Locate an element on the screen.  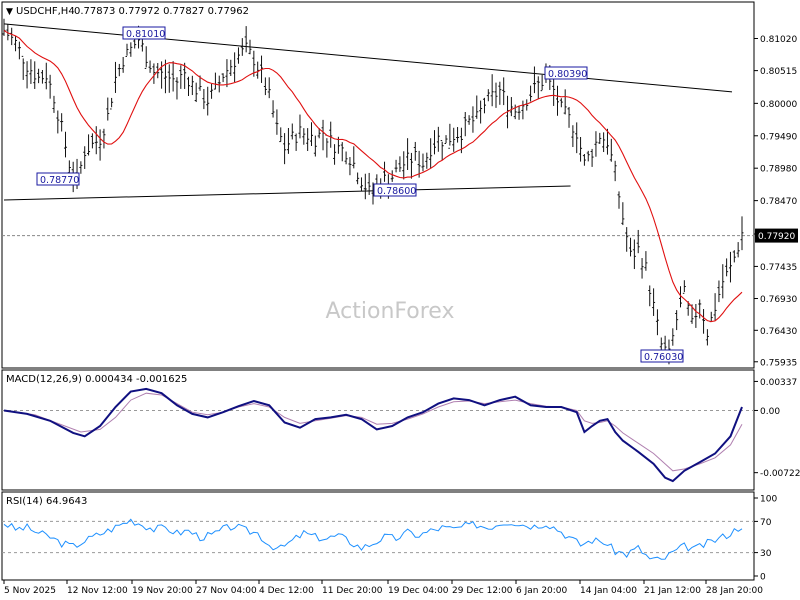
xtick-label: 27 Nov 04:00 is located at coordinates (226, 591).